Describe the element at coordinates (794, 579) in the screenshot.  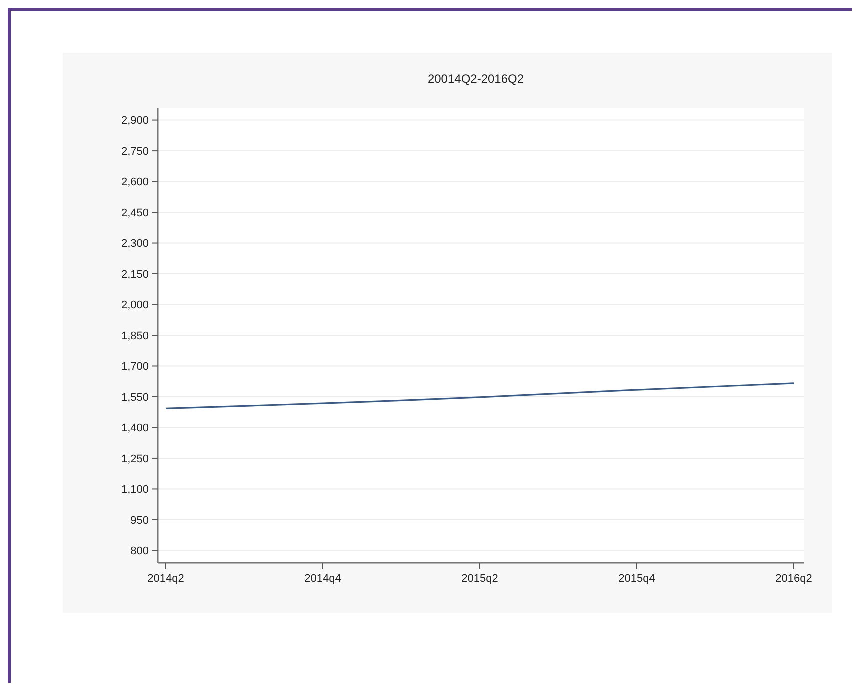
I see `x-tick-label: 2016q2` at that location.